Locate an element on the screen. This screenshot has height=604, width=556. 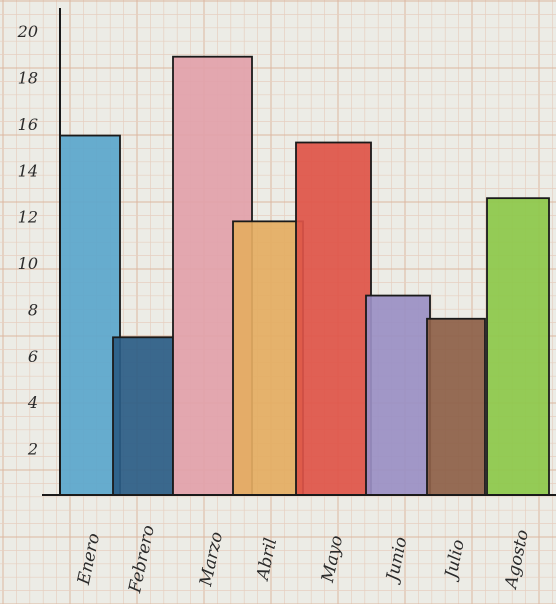
y-tick-label: 8 is located at coordinates (33, 309).